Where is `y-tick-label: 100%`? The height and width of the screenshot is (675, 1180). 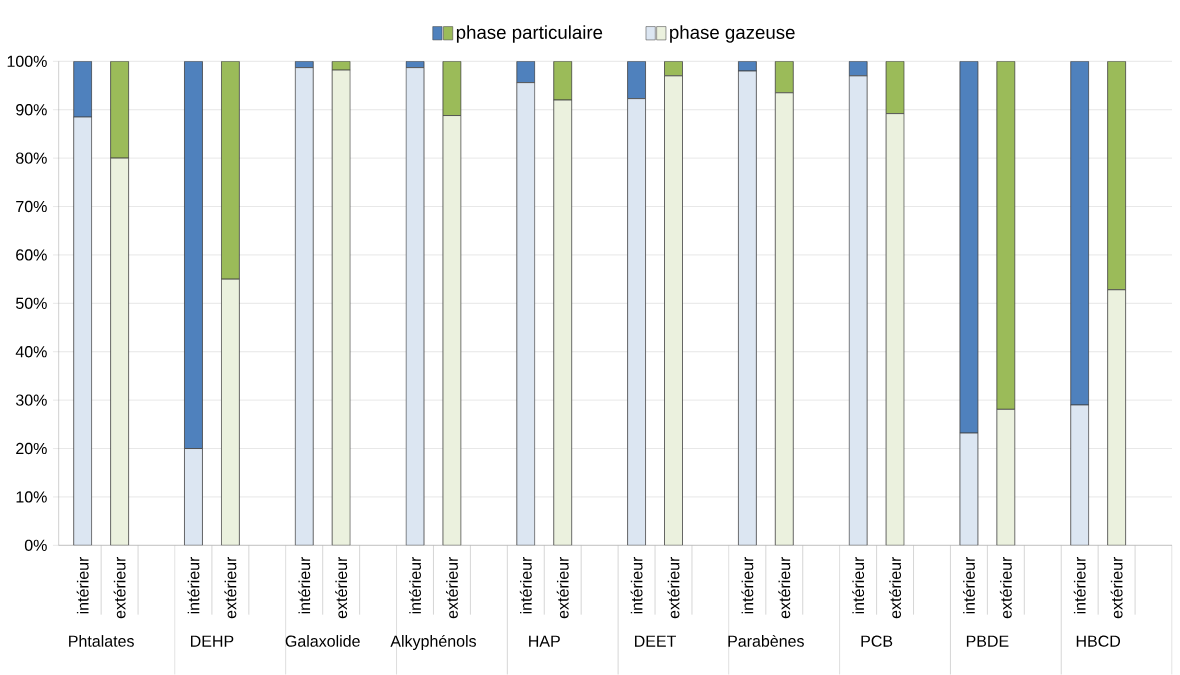
y-tick-label: 100% is located at coordinates (27, 61).